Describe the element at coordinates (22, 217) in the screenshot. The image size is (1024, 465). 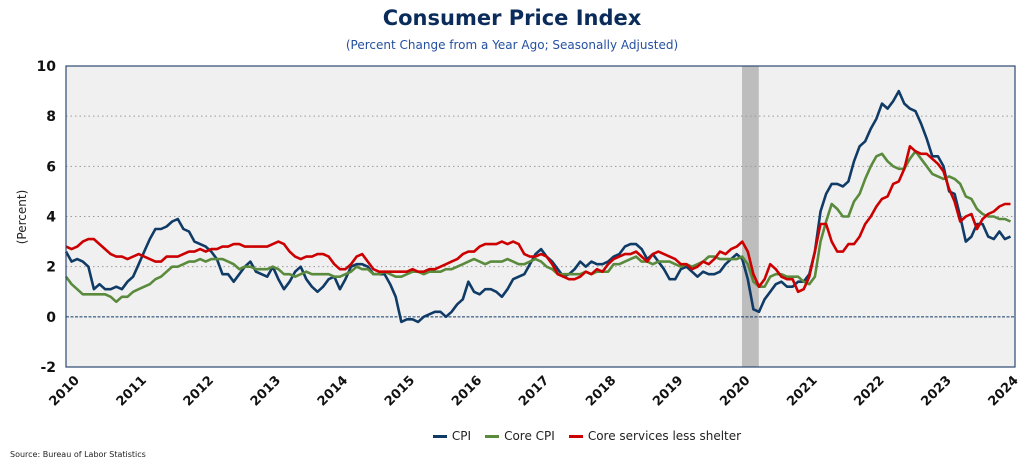
I see `y-axis-label: (Percent)` at that location.